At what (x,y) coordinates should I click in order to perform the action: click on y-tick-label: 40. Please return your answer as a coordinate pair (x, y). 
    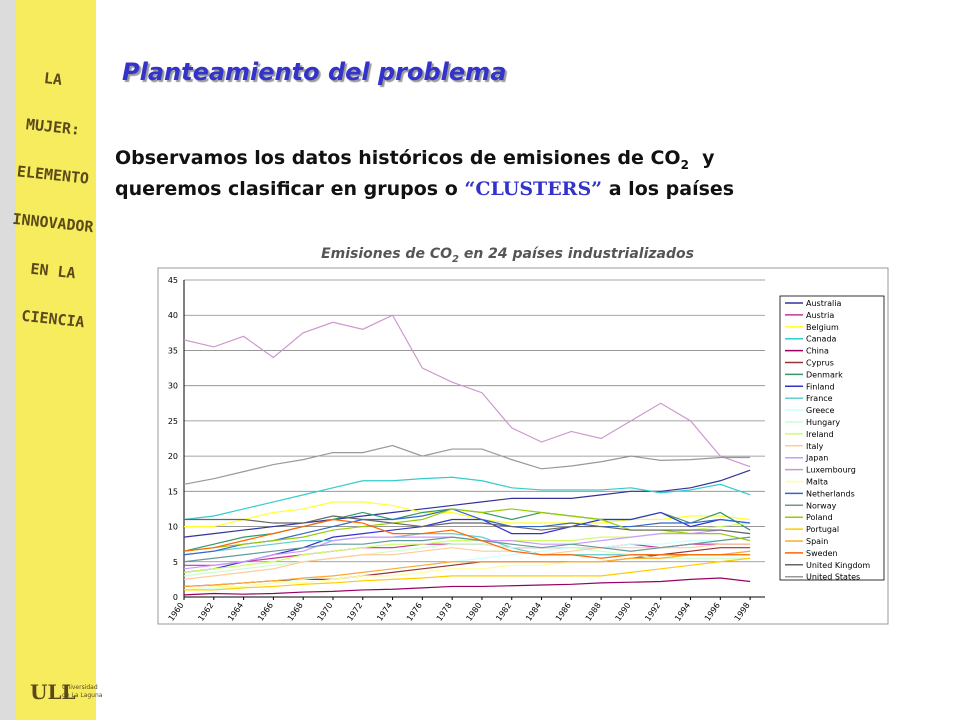
    Looking at the image, I should click on (173, 315).